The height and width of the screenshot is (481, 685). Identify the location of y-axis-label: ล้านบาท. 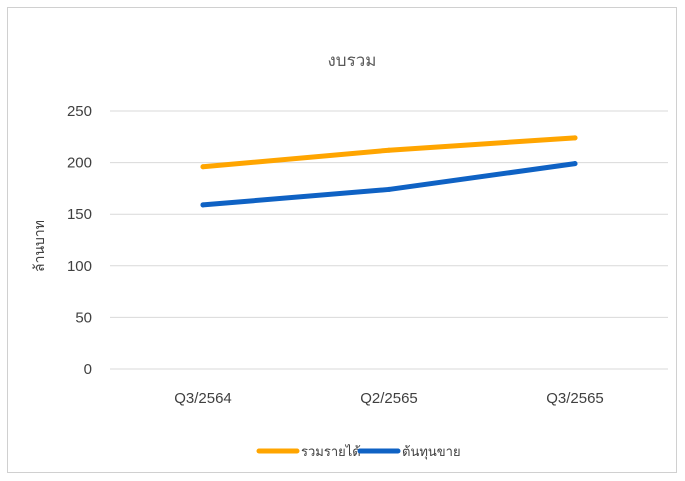
(39, 246).